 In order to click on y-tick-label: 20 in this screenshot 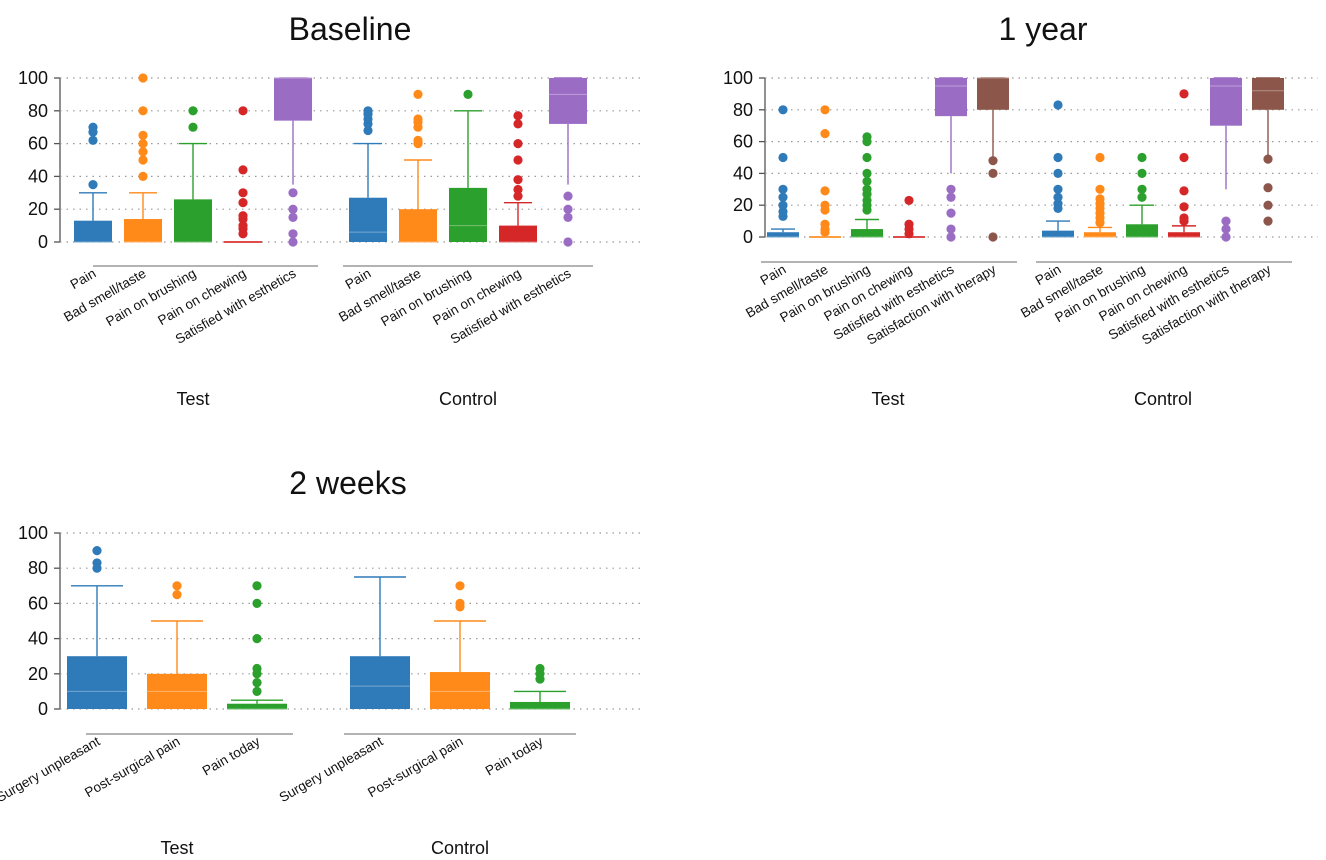, I will do `click(38, 209)`.